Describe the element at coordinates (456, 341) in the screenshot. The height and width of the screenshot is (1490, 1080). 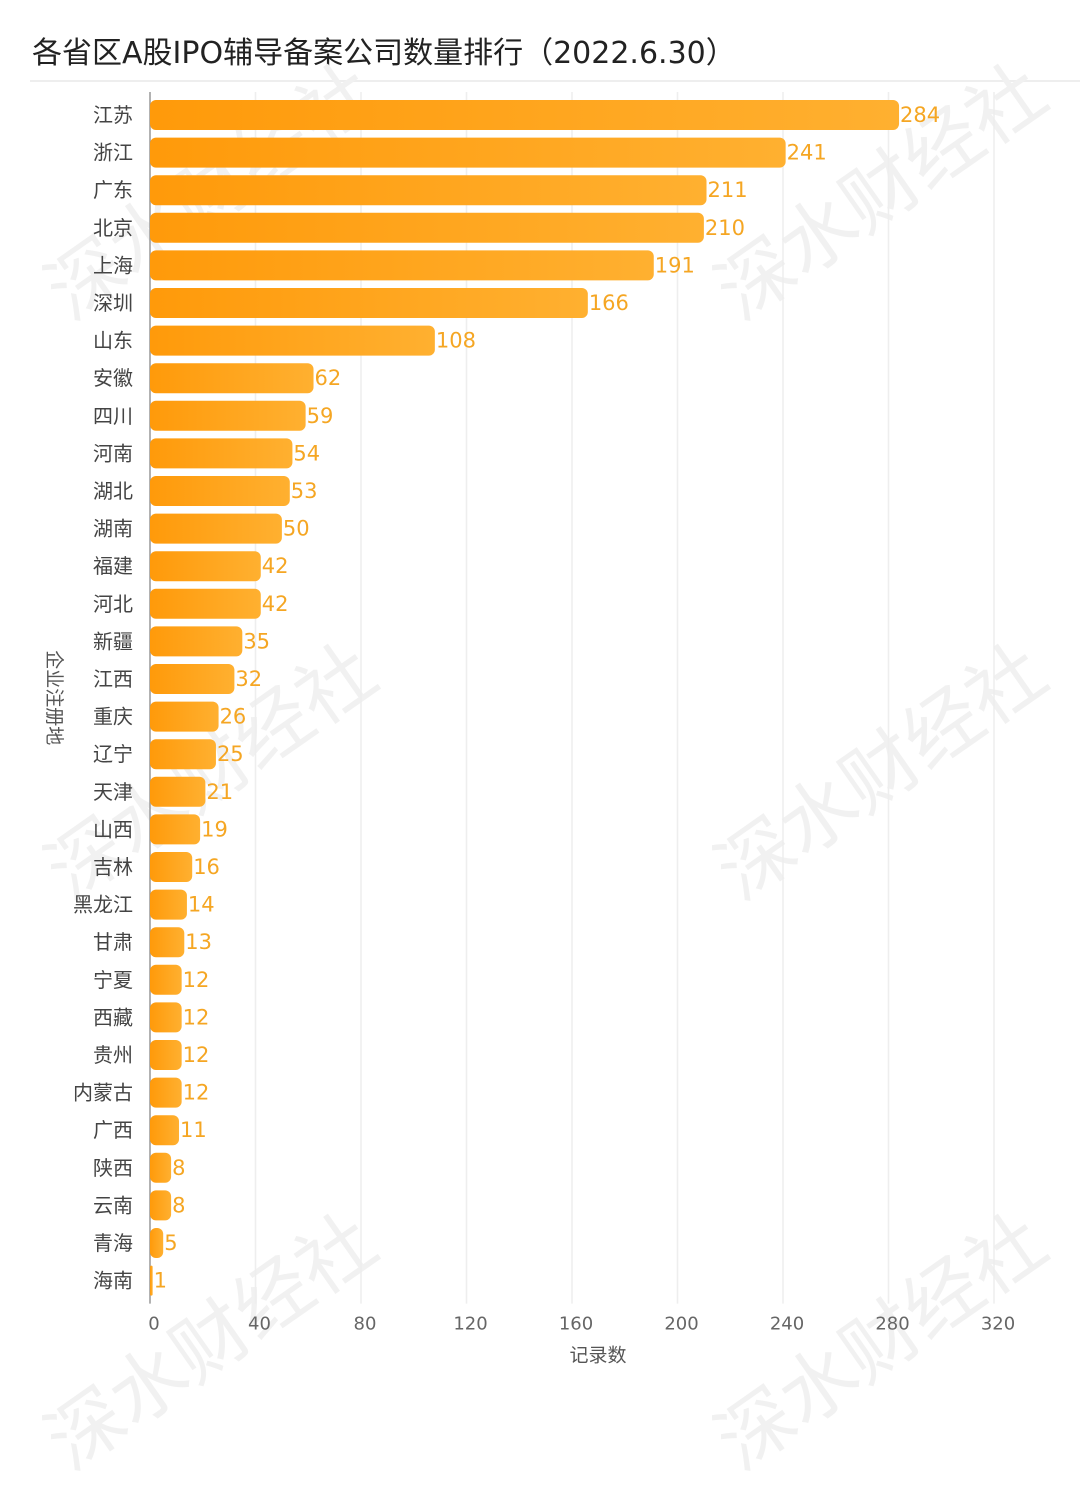
I see `value-label: 108` at that location.